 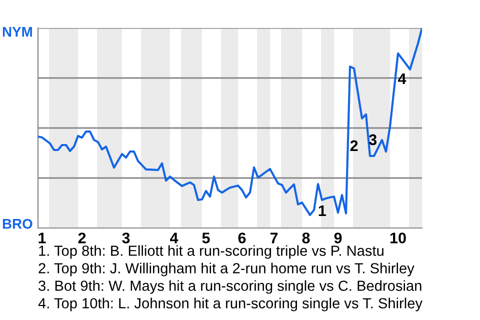 What do you see at coordinates (402, 78) in the screenshot?
I see `annotation: 4` at bounding box center [402, 78].